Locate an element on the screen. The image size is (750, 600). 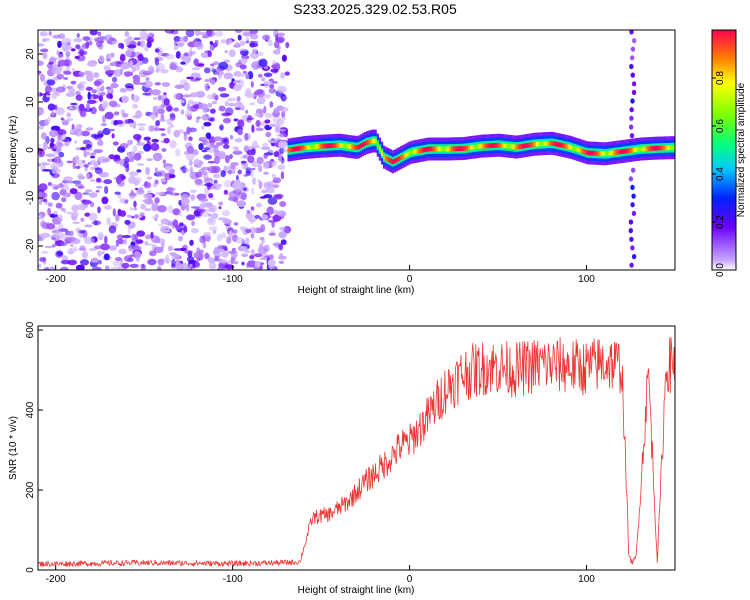
chart-title: S233.2025.329.02.53.R05 is located at coordinates (375, 9).